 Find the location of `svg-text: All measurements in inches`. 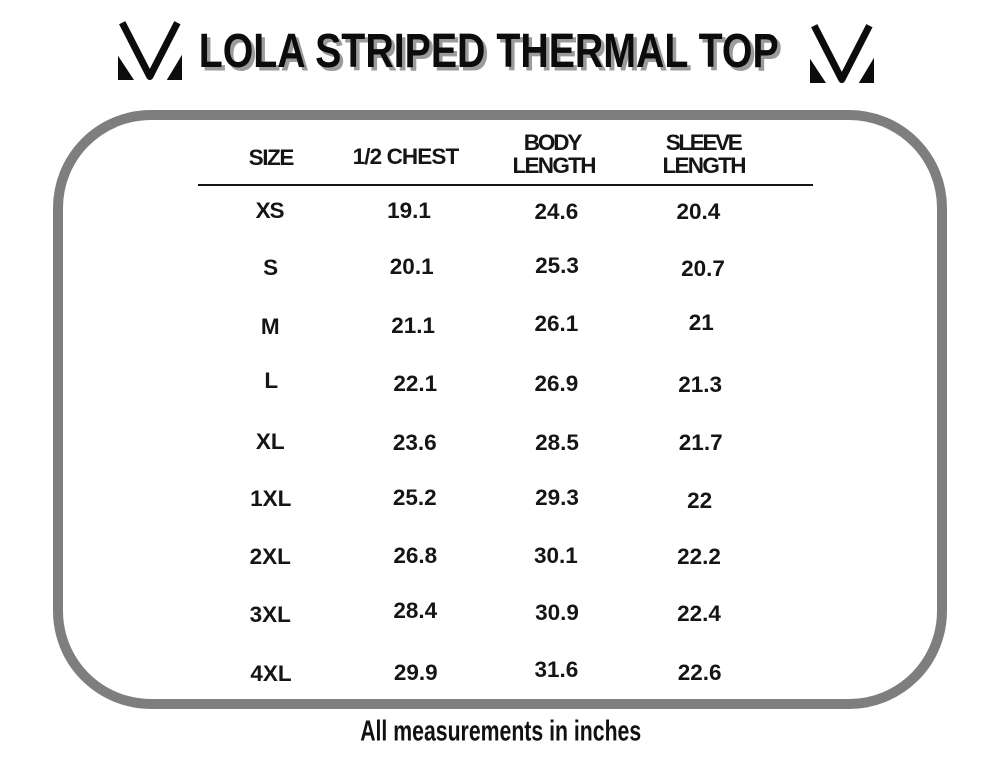

svg-text: All measurements in inches is located at coordinates (500, 732).